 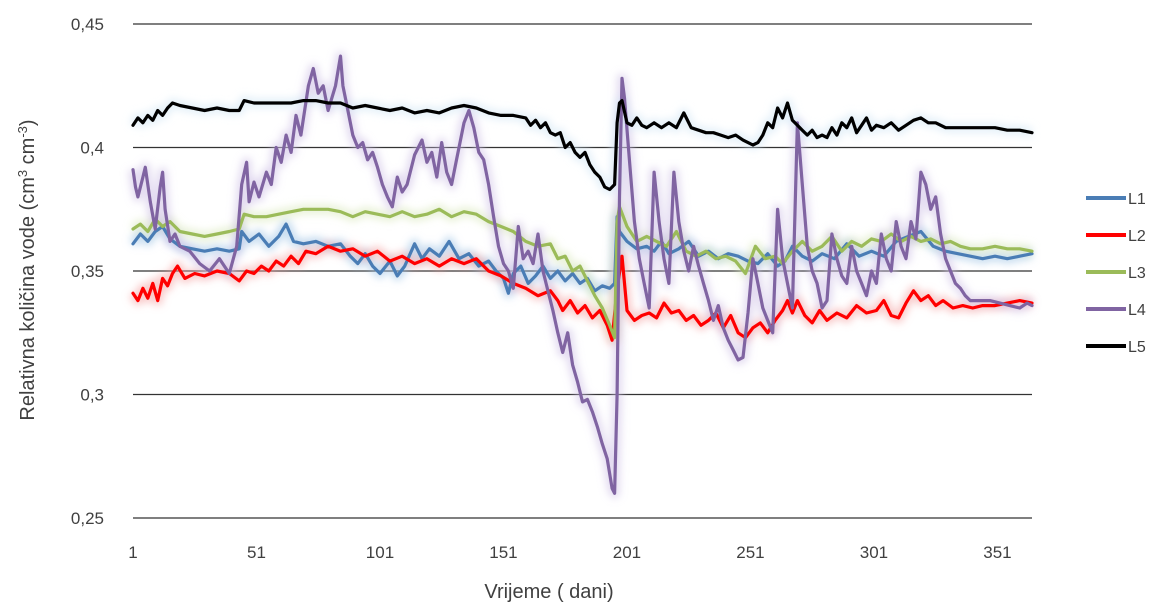 What do you see at coordinates (87, 518) in the screenshot?
I see `y-tick-label: 0,25` at bounding box center [87, 518].